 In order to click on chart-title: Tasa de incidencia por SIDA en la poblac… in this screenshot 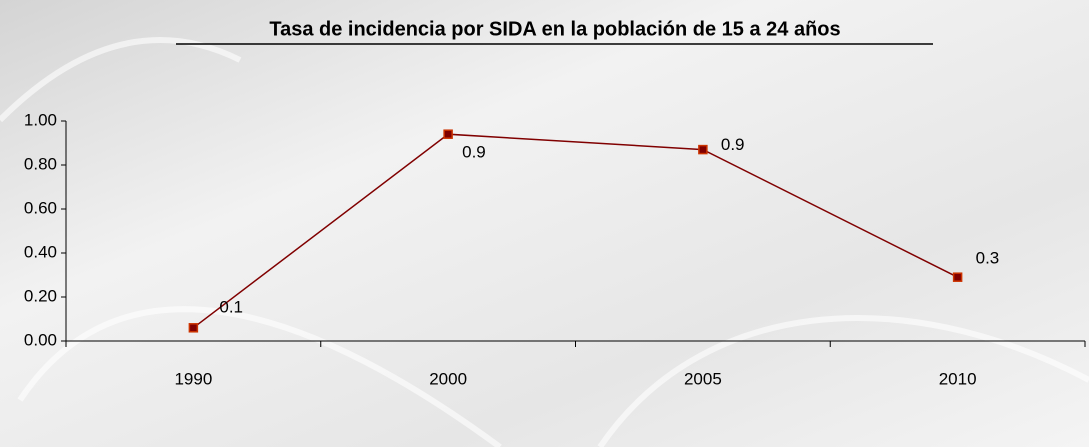, I will do `click(554, 29)`.